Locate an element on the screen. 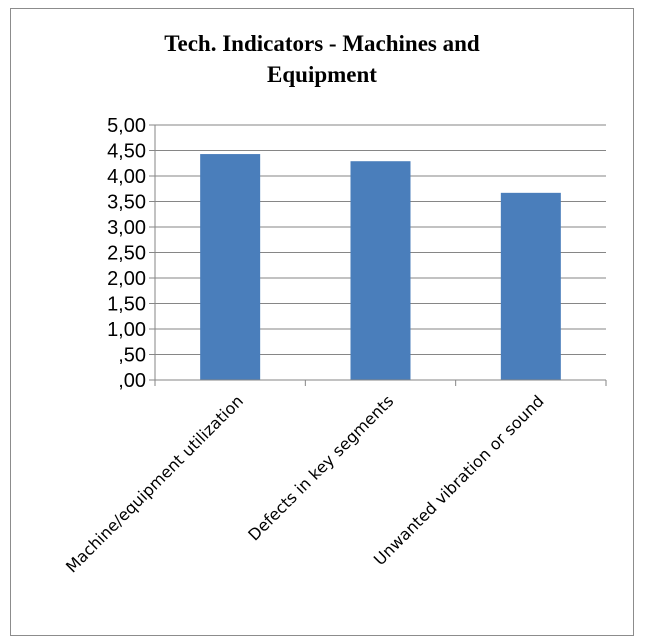 The image size is (645, 642). y-tick-label: 1,50 is located at coordinates (126, 305).